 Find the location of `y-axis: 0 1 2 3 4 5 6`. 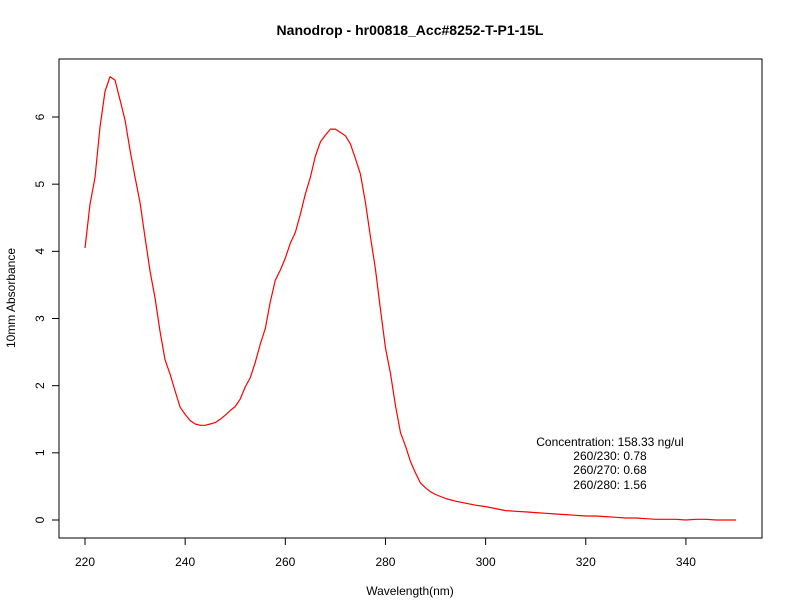

y-axis: 0 1 2 3 4 5 6 is located at coordinates (46, 318).